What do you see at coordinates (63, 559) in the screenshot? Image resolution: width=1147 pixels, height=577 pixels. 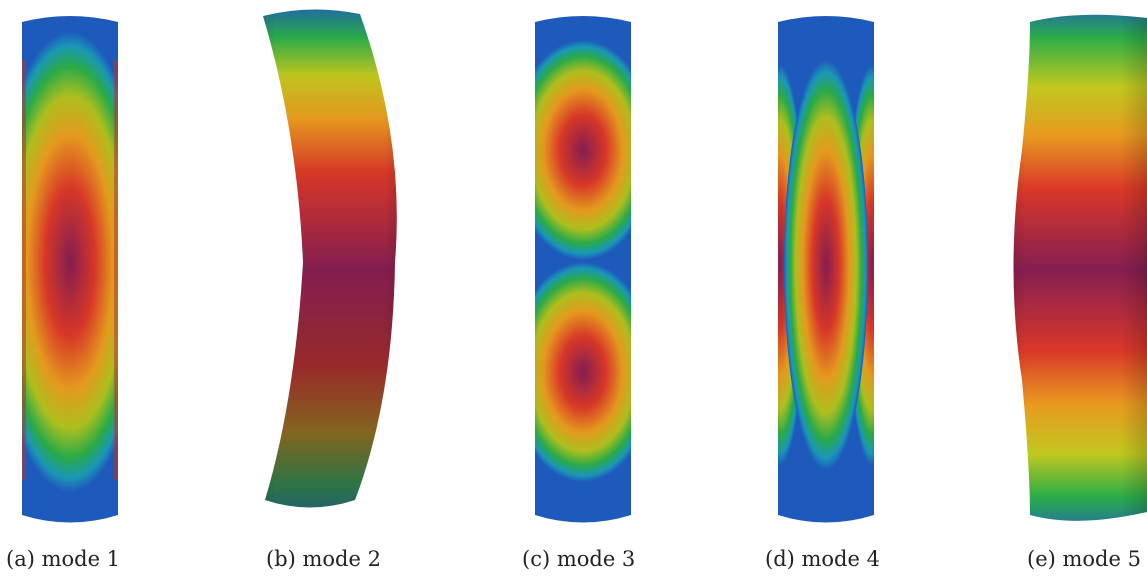 I see `caption-a: (a) mode 1` at bounding box center [63, 559].